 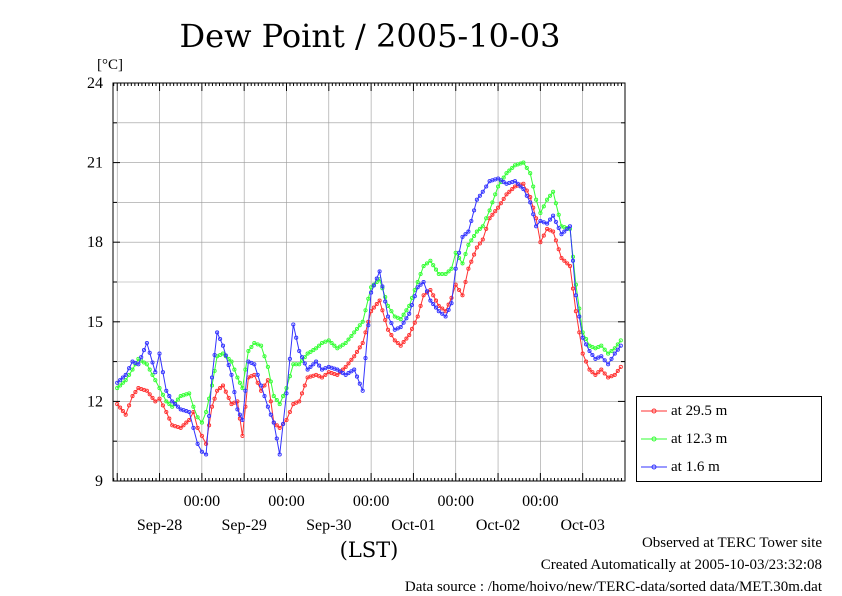 I want to click on legend-label-1-6m: at 1.6 m, so click(x=695, y=466).